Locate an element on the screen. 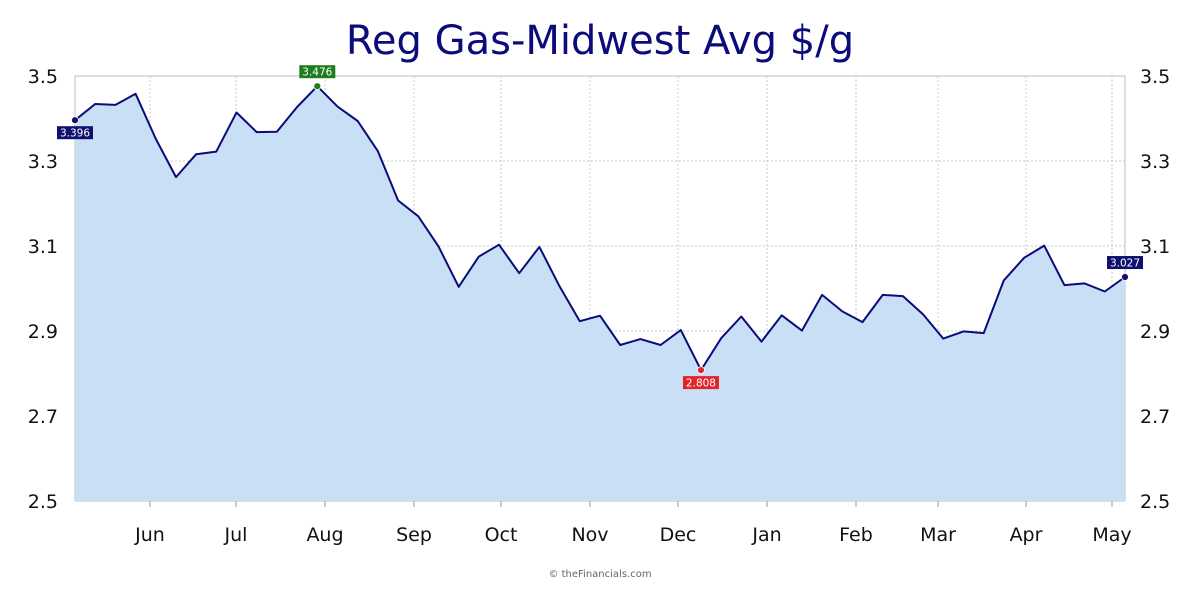 The image size is (1200, 600). x-tick-label: Dec is located at coordinates (678, 535).